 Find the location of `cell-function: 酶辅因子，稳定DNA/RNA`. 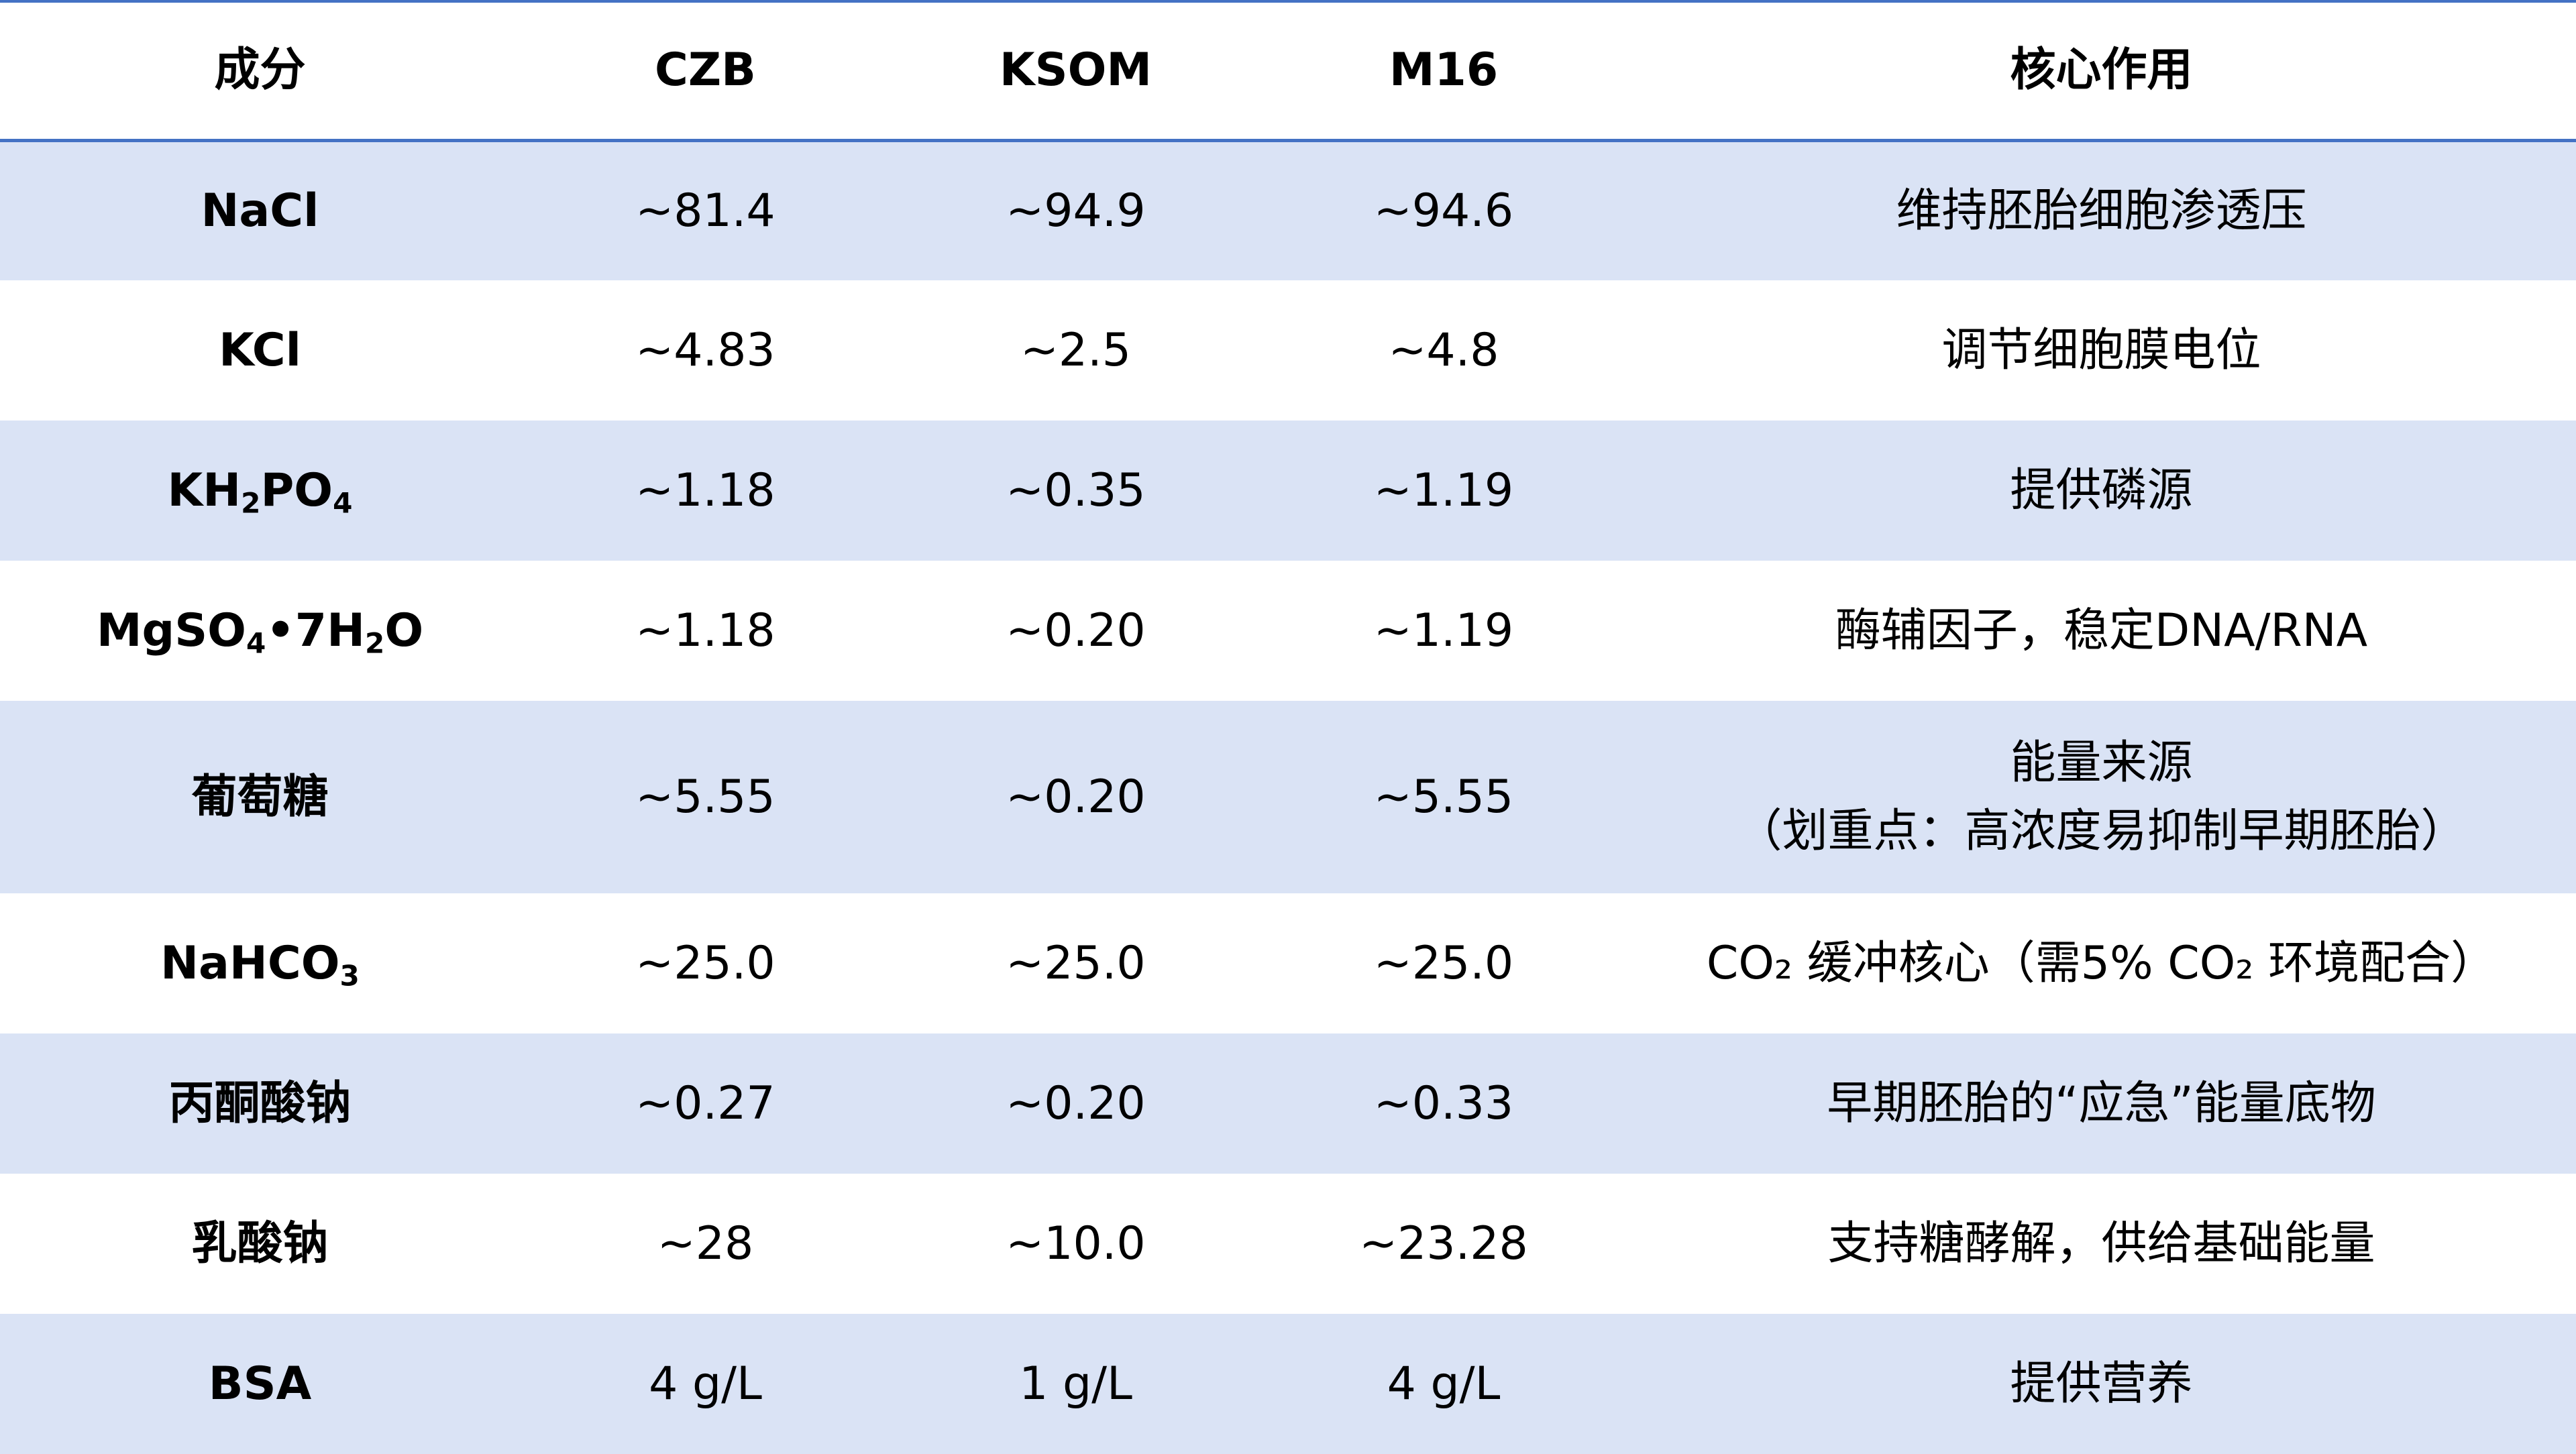

cell-function: 酶辅因子，稳定DNA/RNA is located at coordinates (2101, 631).